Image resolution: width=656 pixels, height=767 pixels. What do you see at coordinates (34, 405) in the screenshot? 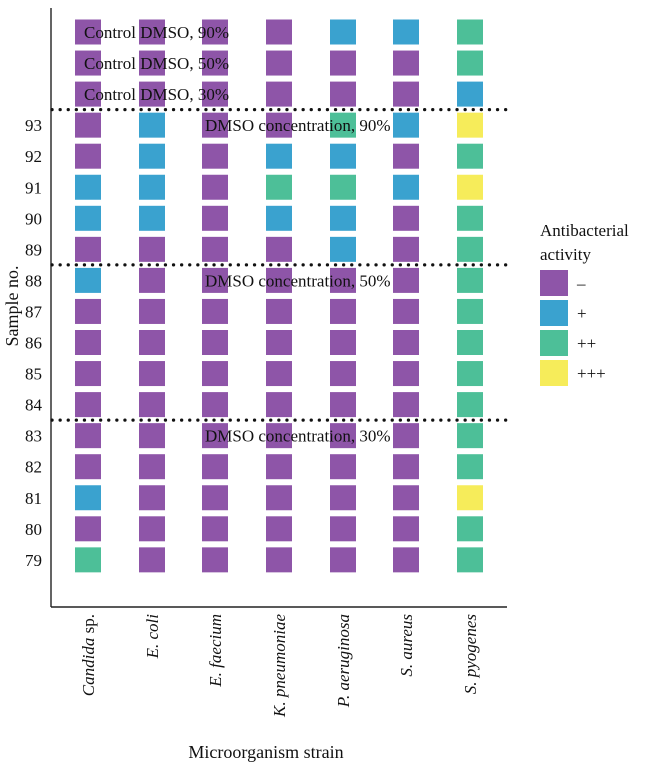
I see `y-tick-label: 84` at bounding box center [34, 405].